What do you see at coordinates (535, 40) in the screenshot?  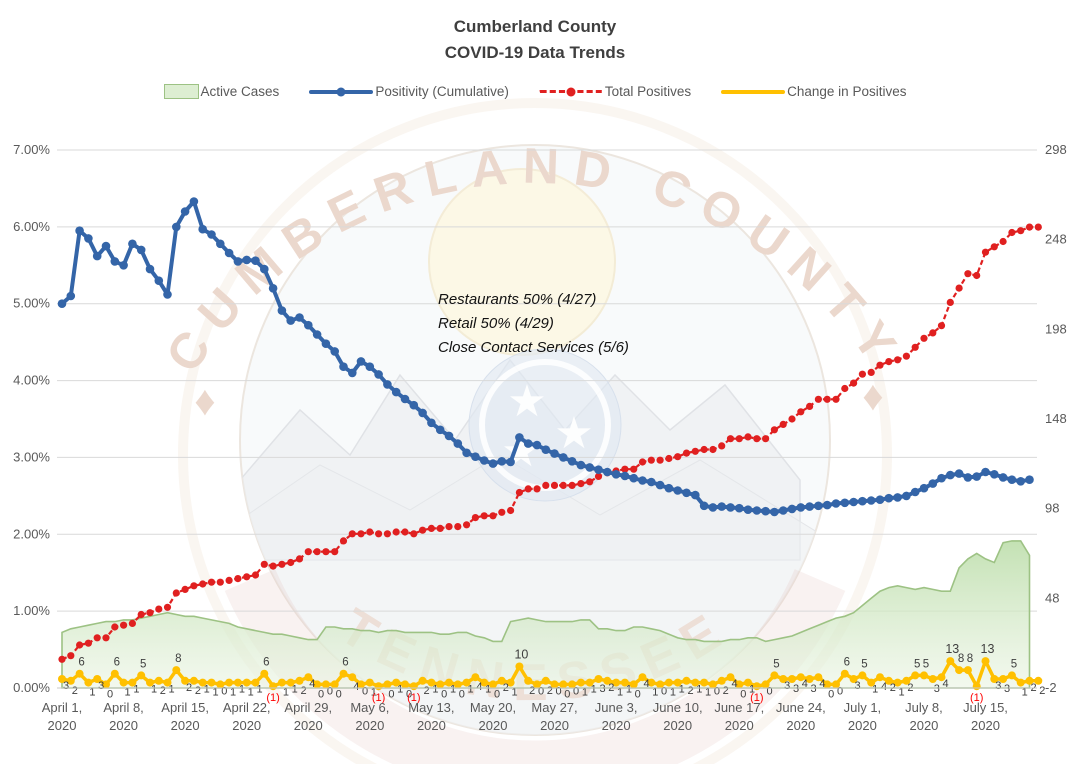 I see `chart-title-block: Cumberland County COVID-19 Data Trends` at bounding box center [535, 40].